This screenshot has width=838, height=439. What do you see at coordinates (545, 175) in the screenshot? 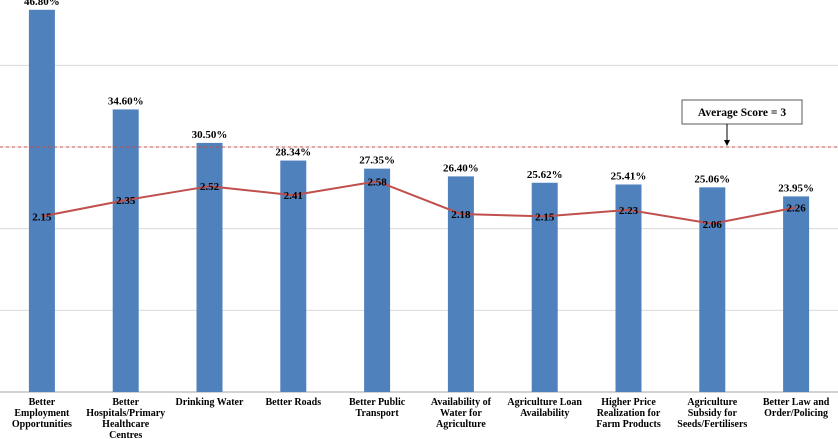
I see `bar-value-label: 25.62%` at bounding box center [545, 175].